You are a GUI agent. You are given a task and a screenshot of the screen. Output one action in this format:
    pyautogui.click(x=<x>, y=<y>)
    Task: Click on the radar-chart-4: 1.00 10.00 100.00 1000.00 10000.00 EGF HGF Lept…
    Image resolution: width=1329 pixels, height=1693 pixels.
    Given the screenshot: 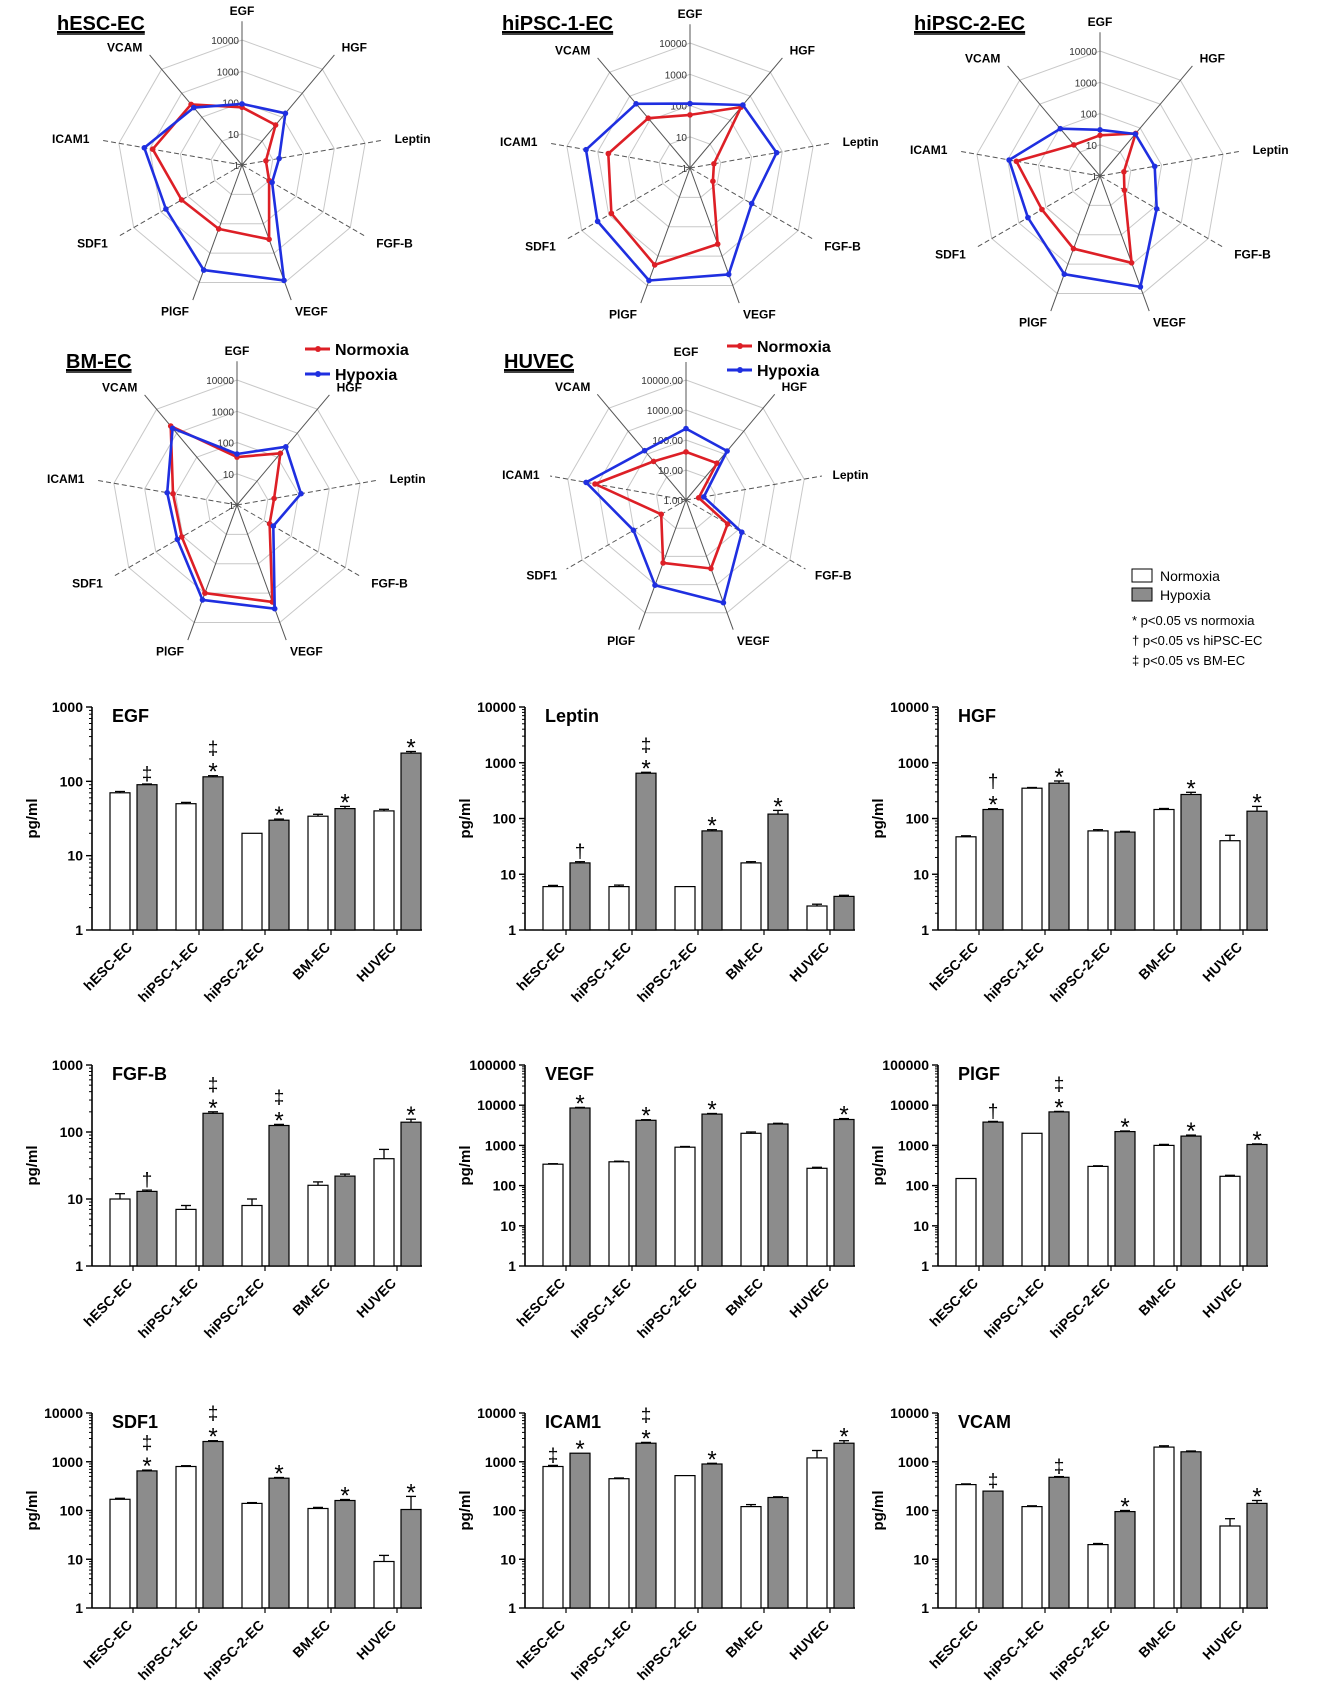 What is the action you would take?
    pyautogui.click(x=685, y=496)
    